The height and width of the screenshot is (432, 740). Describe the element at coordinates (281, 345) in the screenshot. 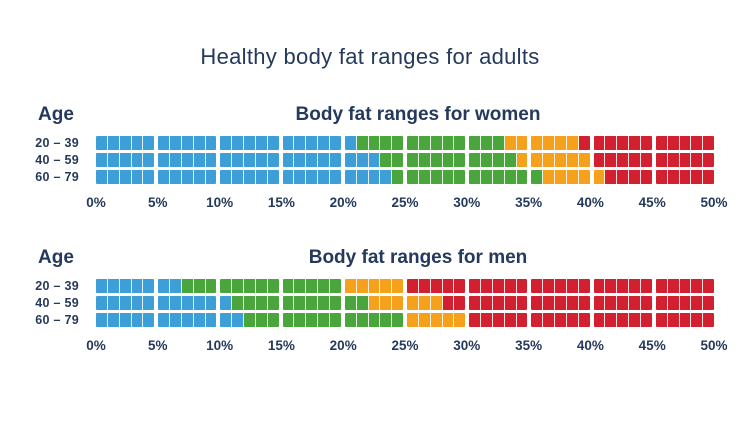

I see `axis-tick-label: 15%` at that location.